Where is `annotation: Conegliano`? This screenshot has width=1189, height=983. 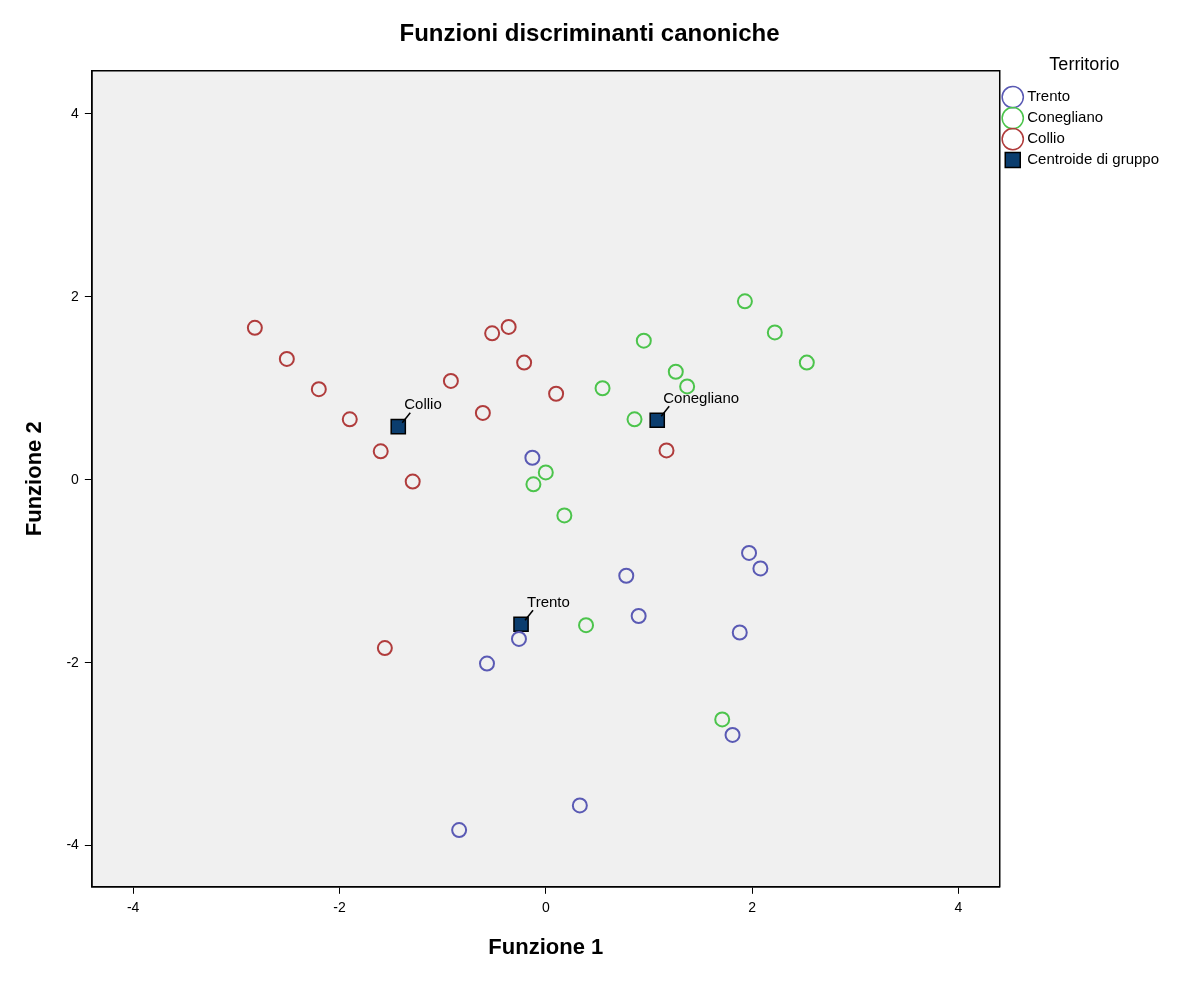 annotation: Conegliano is located at coordinates (701, 397).